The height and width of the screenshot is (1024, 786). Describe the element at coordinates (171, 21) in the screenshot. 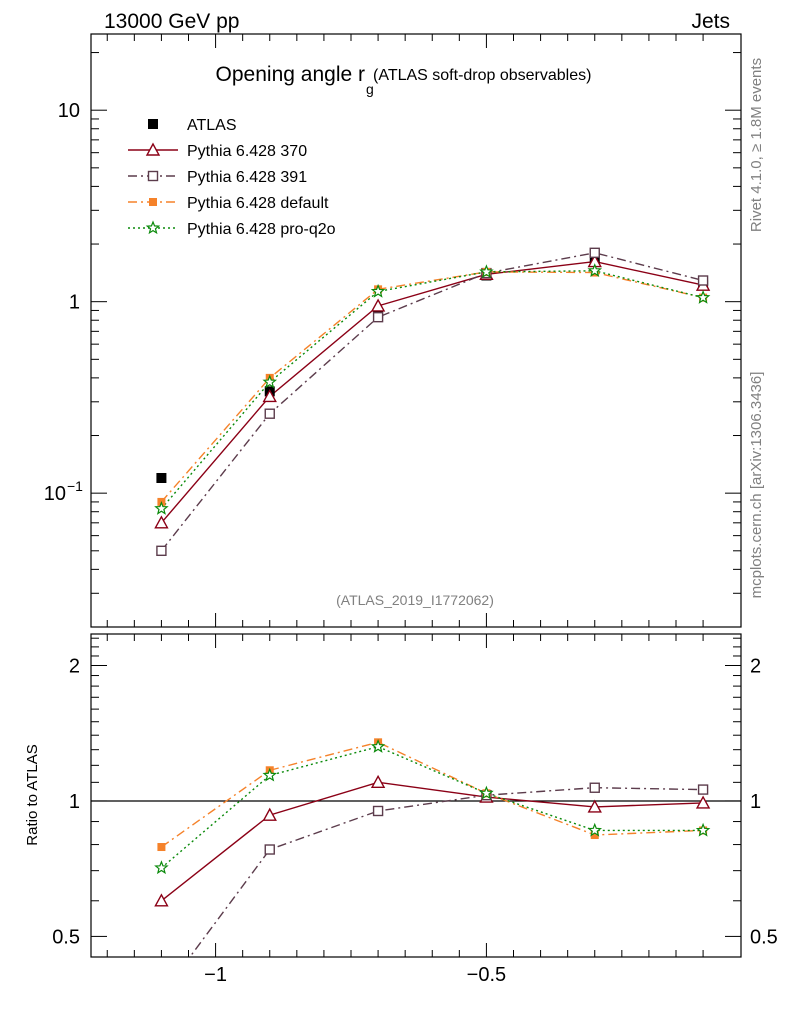

I see `energy-label: 13000 GeV pp` at that location.